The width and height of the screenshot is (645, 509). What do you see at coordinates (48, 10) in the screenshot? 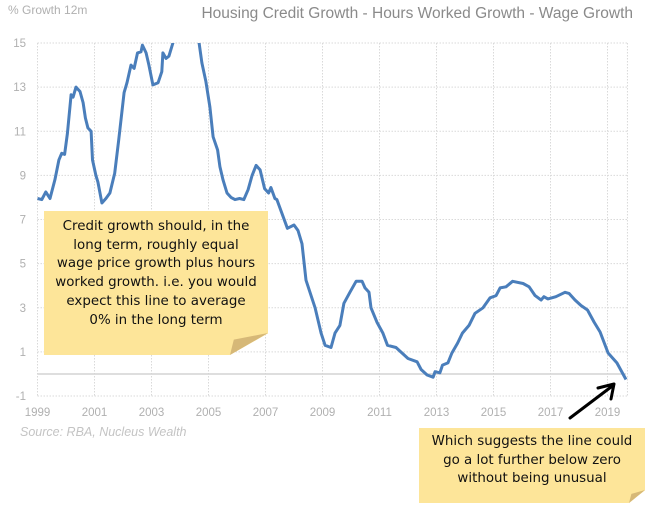
I see `y-axis-label: % Growth 12m` at bounding box center [48, 10].